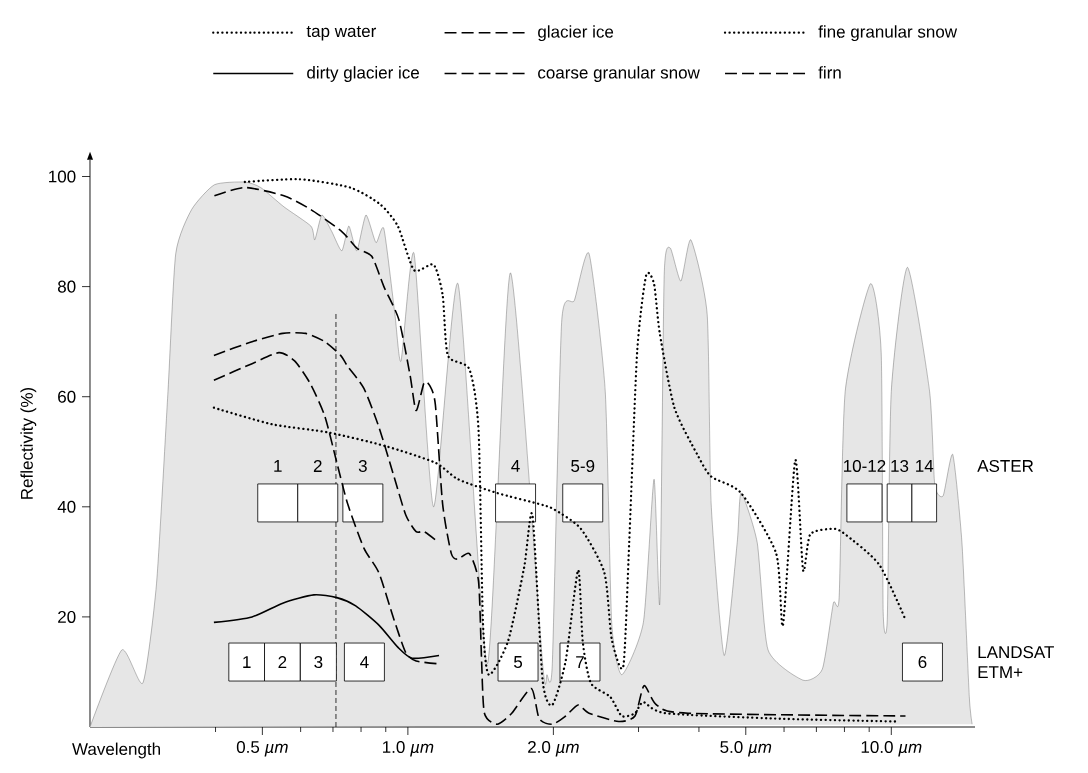 The width and height of the screenshot is (1088, 773). What do you see at coordinates (67, 616) in the screenshot?
I see `y-tick-label: 20` at bounding box center [67, 616].